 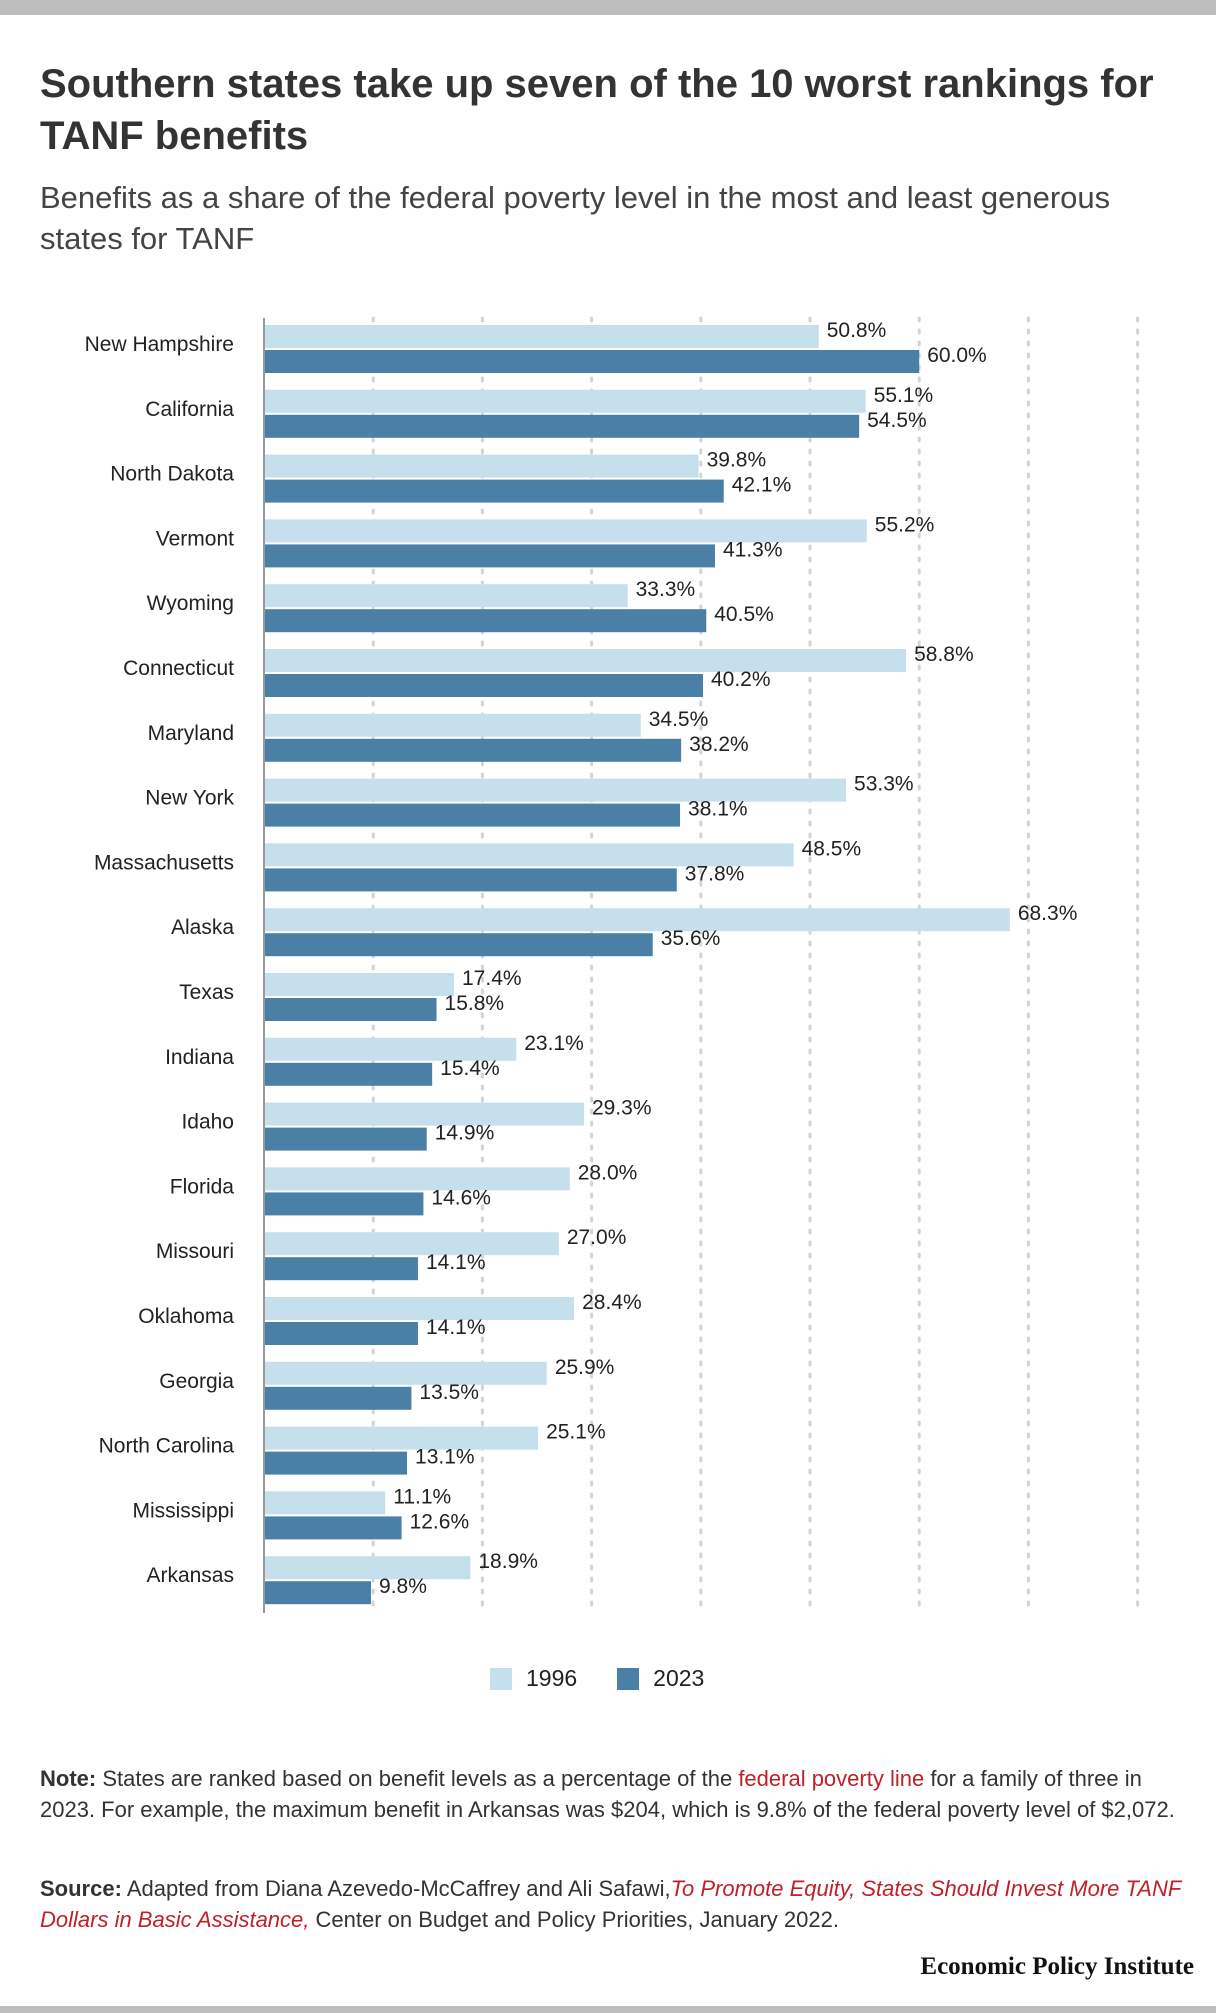 What do you see at coordinates (608, 2009) in the screenshot?
I see `bottom-border-bar` at bounding box center [608, 2009].